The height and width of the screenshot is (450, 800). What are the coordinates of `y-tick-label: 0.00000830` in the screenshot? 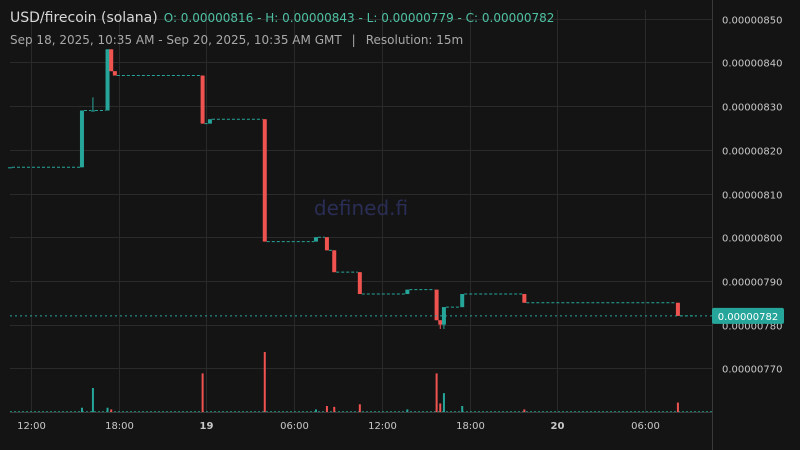 It's located at (752, 108).